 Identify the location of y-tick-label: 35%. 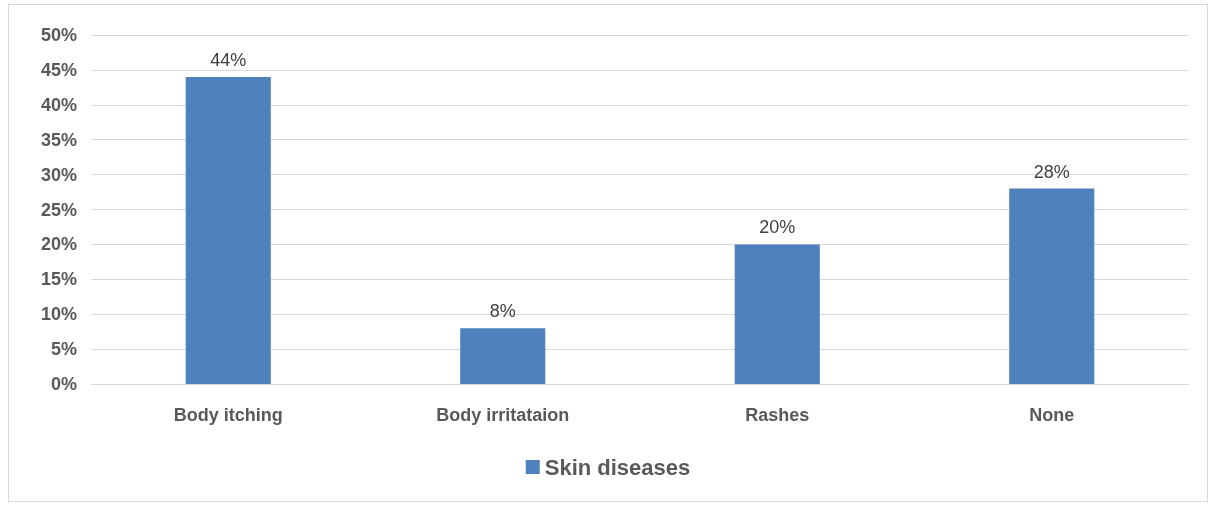
(58, 139).